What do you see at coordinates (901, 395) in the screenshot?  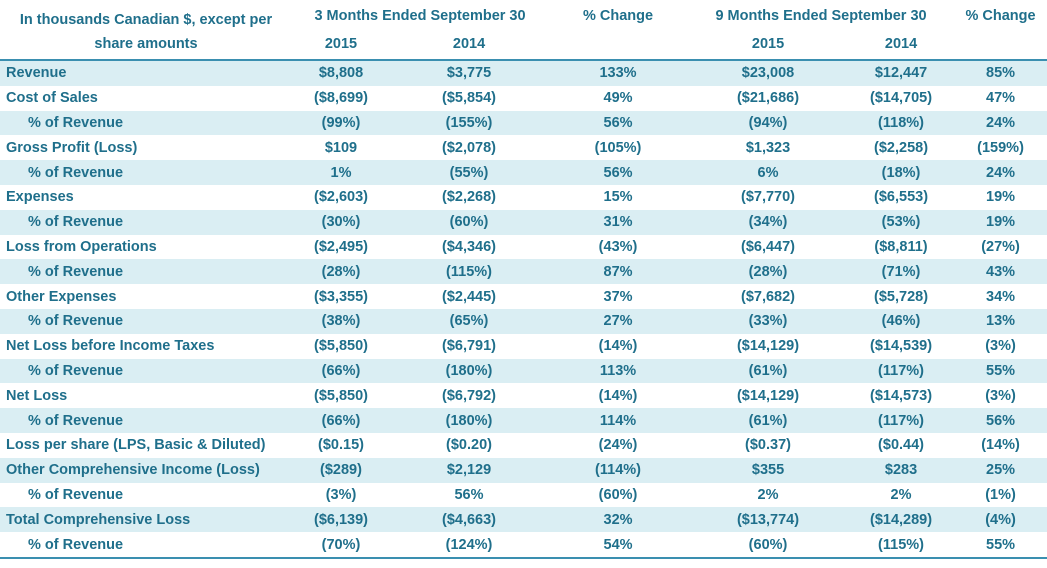 I see `ytd-2014-cell: ($14,573)` at bounding box center [901, 395].